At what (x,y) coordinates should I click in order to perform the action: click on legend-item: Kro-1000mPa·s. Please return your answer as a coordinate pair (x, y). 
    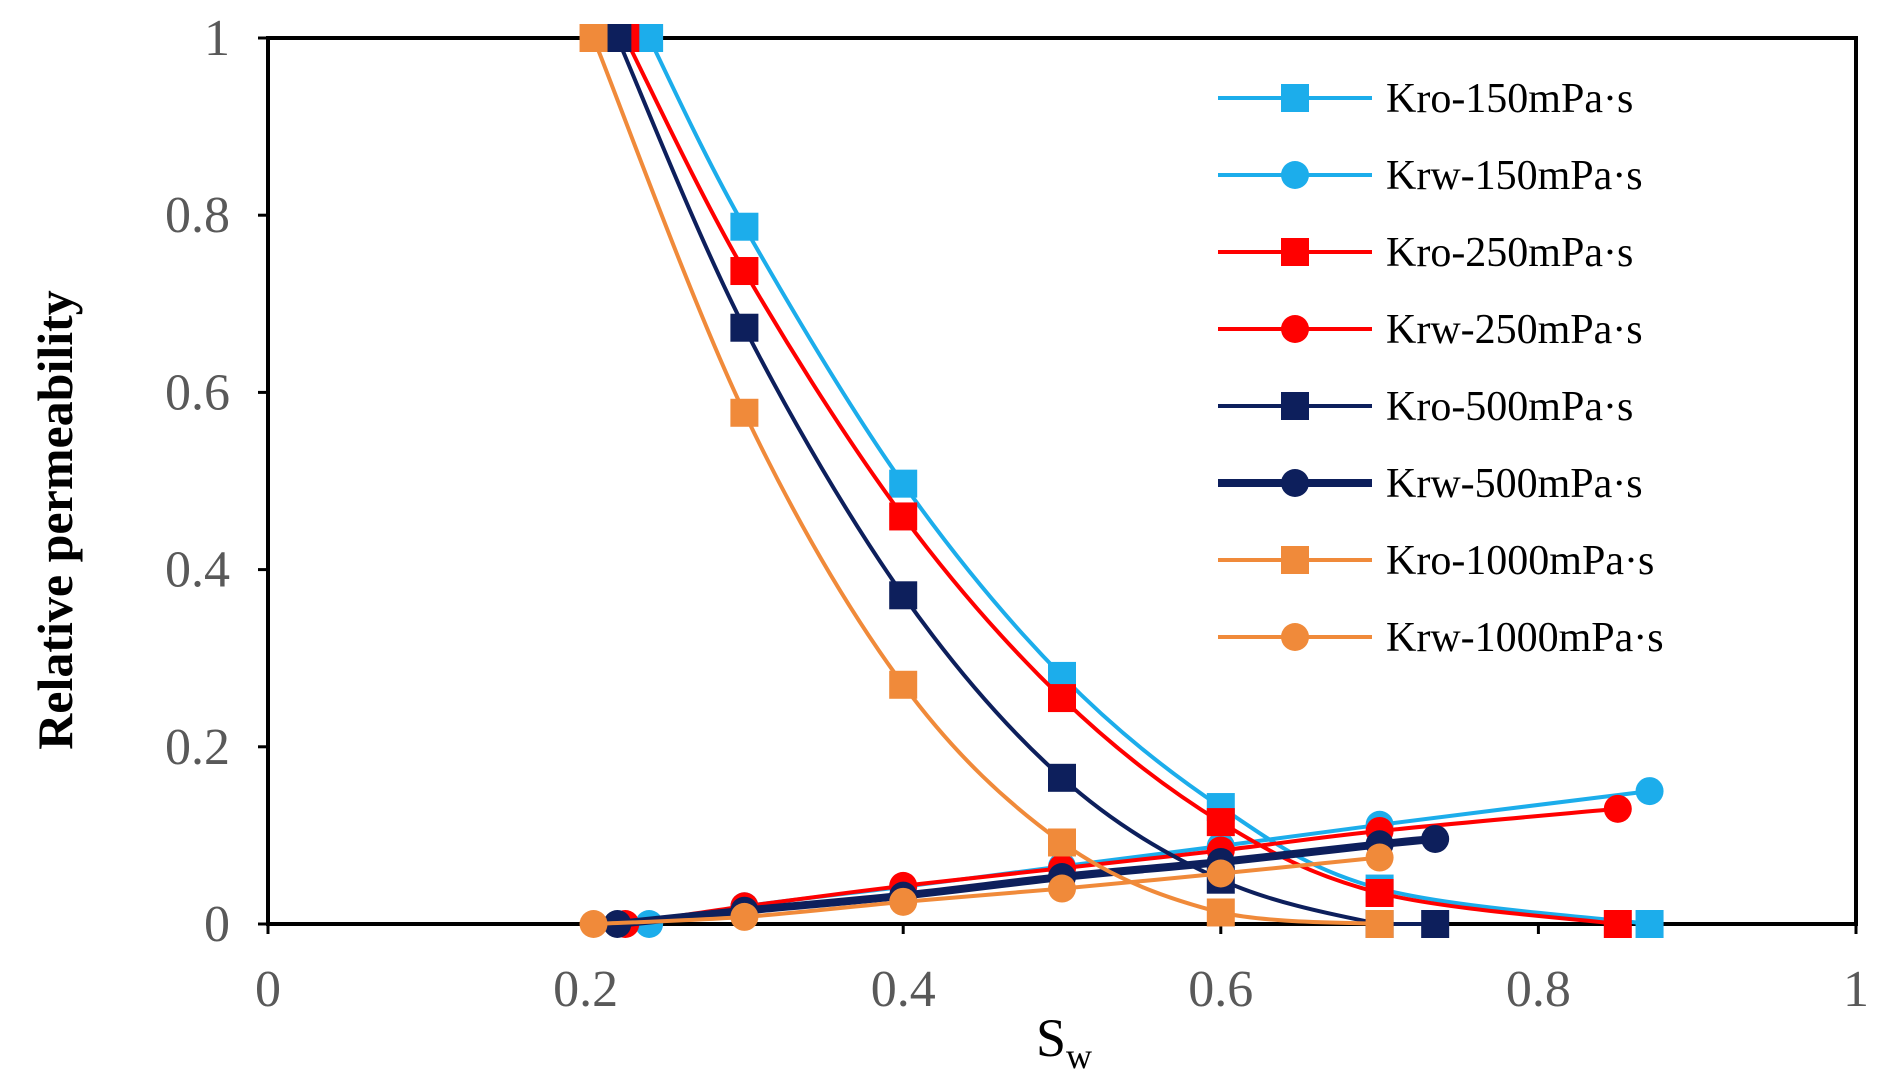
    Looking at the image, I should click on (1436, 561).